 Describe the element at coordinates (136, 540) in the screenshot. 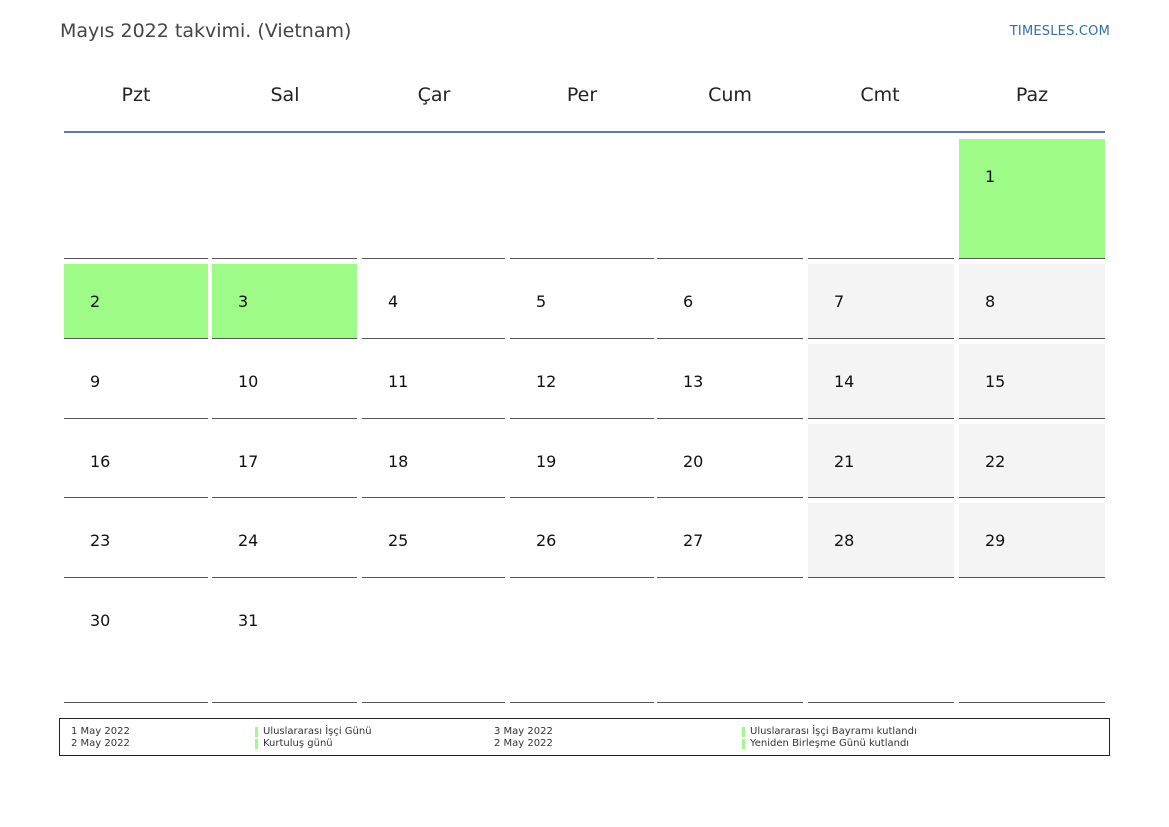

I see `day-cell: 23` at that location.